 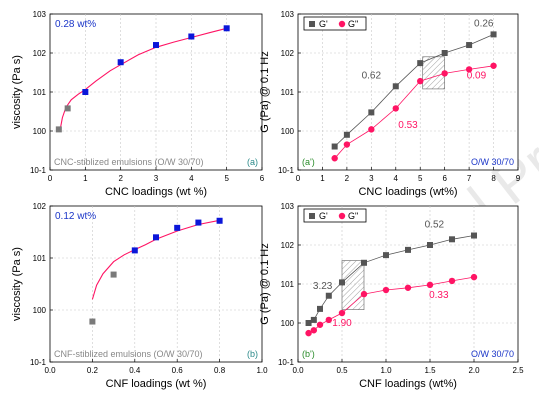 I want to click on slope-label: 3.23, so click(x=323, y=286).